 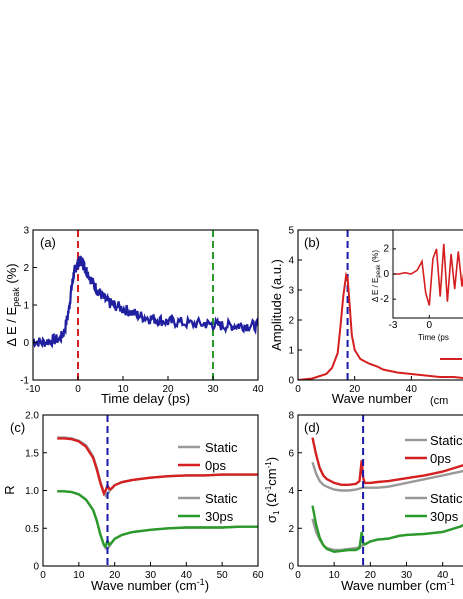 What do you see at coordinates (291, 567) in the screenshot?
I see `panel-d-yticks-label: 0` at bounding box center [291, 567].